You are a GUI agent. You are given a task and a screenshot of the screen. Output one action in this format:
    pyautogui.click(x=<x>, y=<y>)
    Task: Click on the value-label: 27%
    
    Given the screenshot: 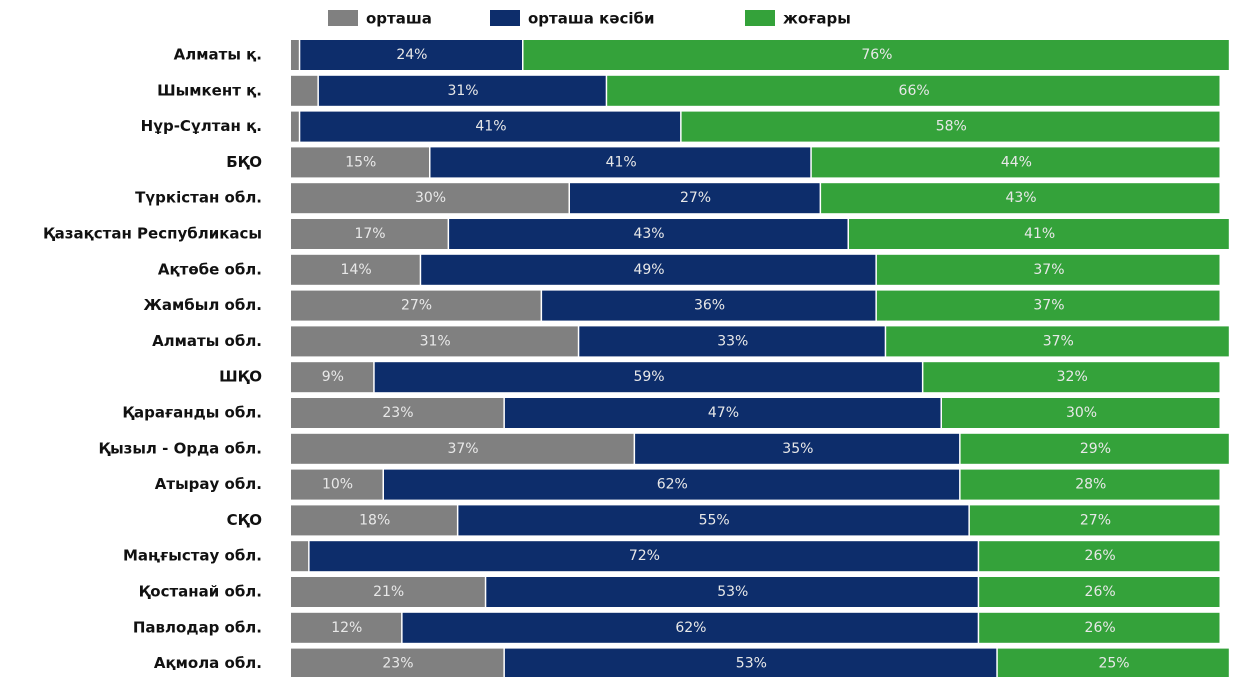 What is the action you would take?
    pyautogui.click(x=416, y=306)
    